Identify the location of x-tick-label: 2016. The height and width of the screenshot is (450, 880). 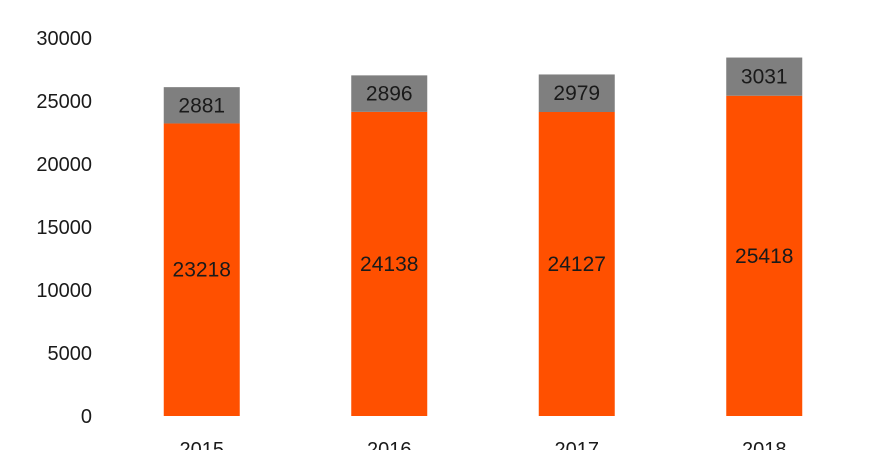
(389, 444).